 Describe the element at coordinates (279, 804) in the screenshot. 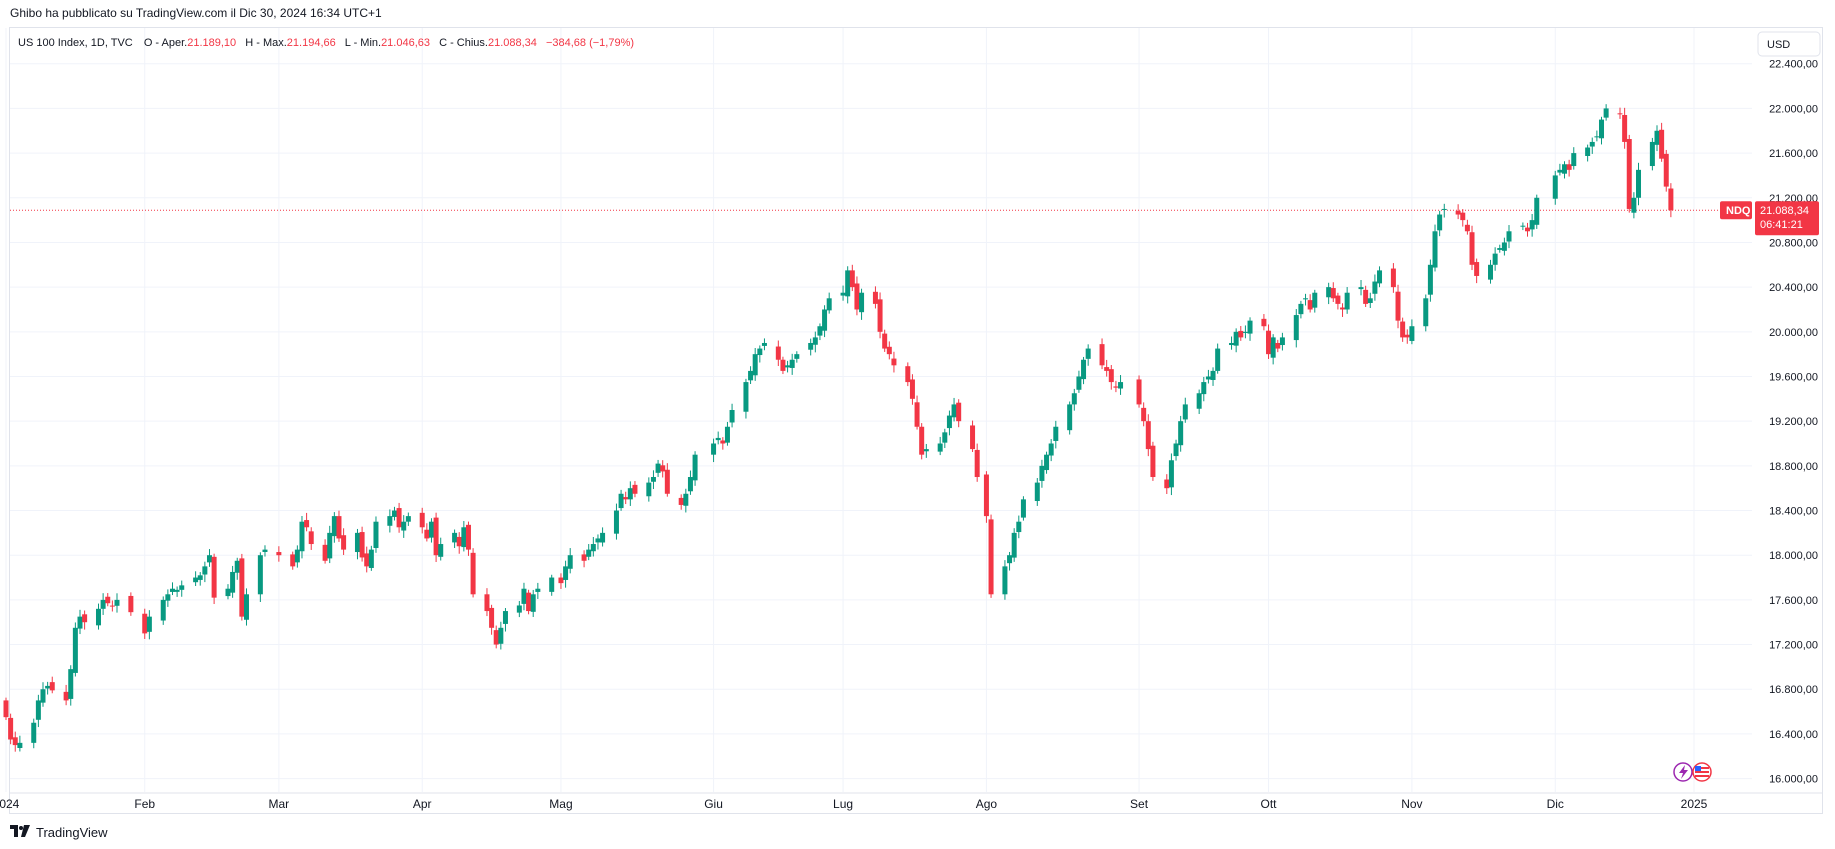

I see `time-tick-label: Mar` at that location.